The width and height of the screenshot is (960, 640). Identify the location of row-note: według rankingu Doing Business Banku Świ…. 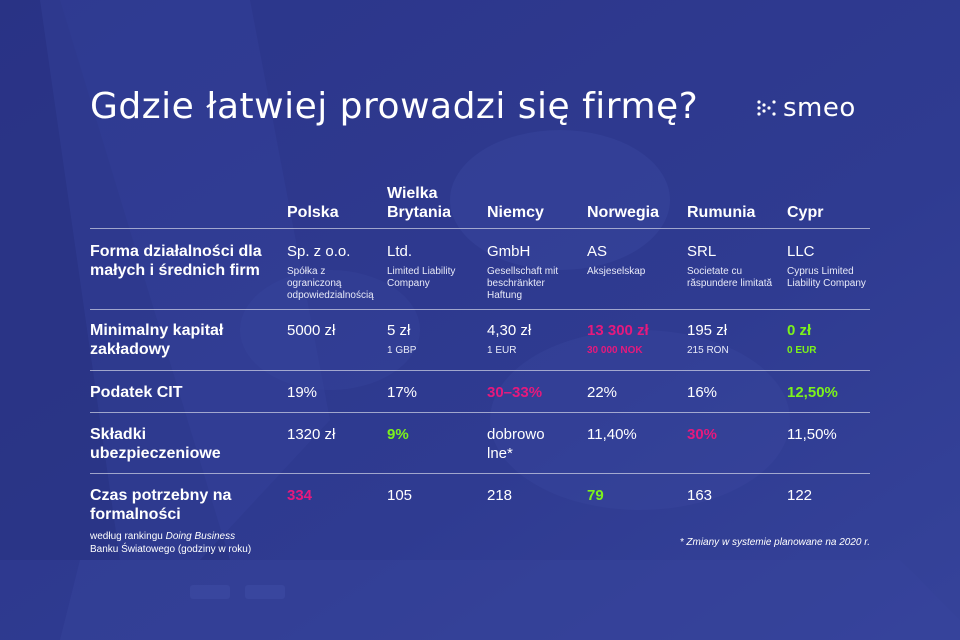
(171, 543).